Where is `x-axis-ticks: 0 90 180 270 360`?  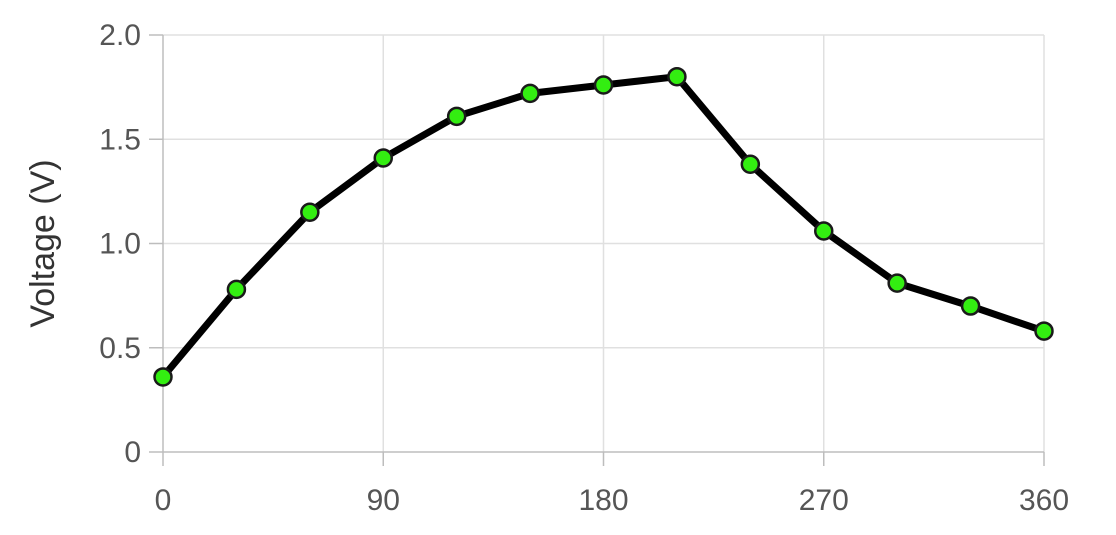 x-axis-ticks: 0 90 180 270 360 is located at coordinates (612, 484).